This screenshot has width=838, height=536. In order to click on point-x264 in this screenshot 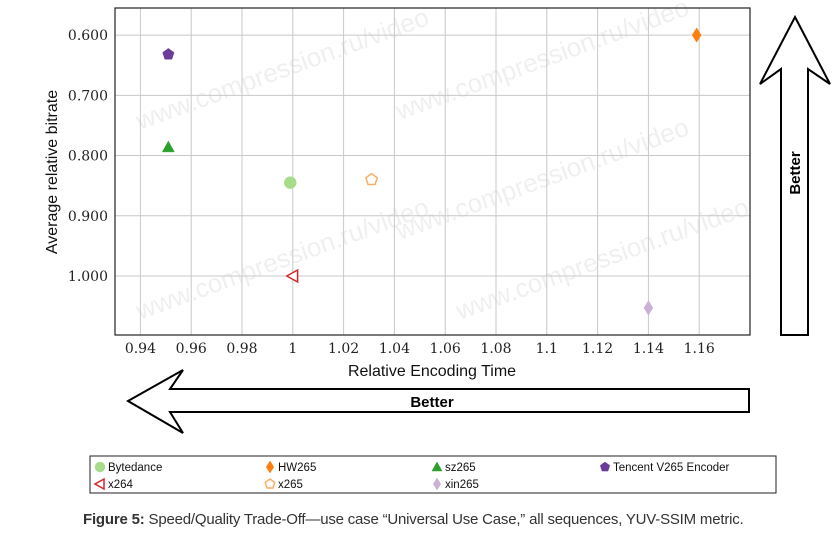, I will do `click(292, 276)`.